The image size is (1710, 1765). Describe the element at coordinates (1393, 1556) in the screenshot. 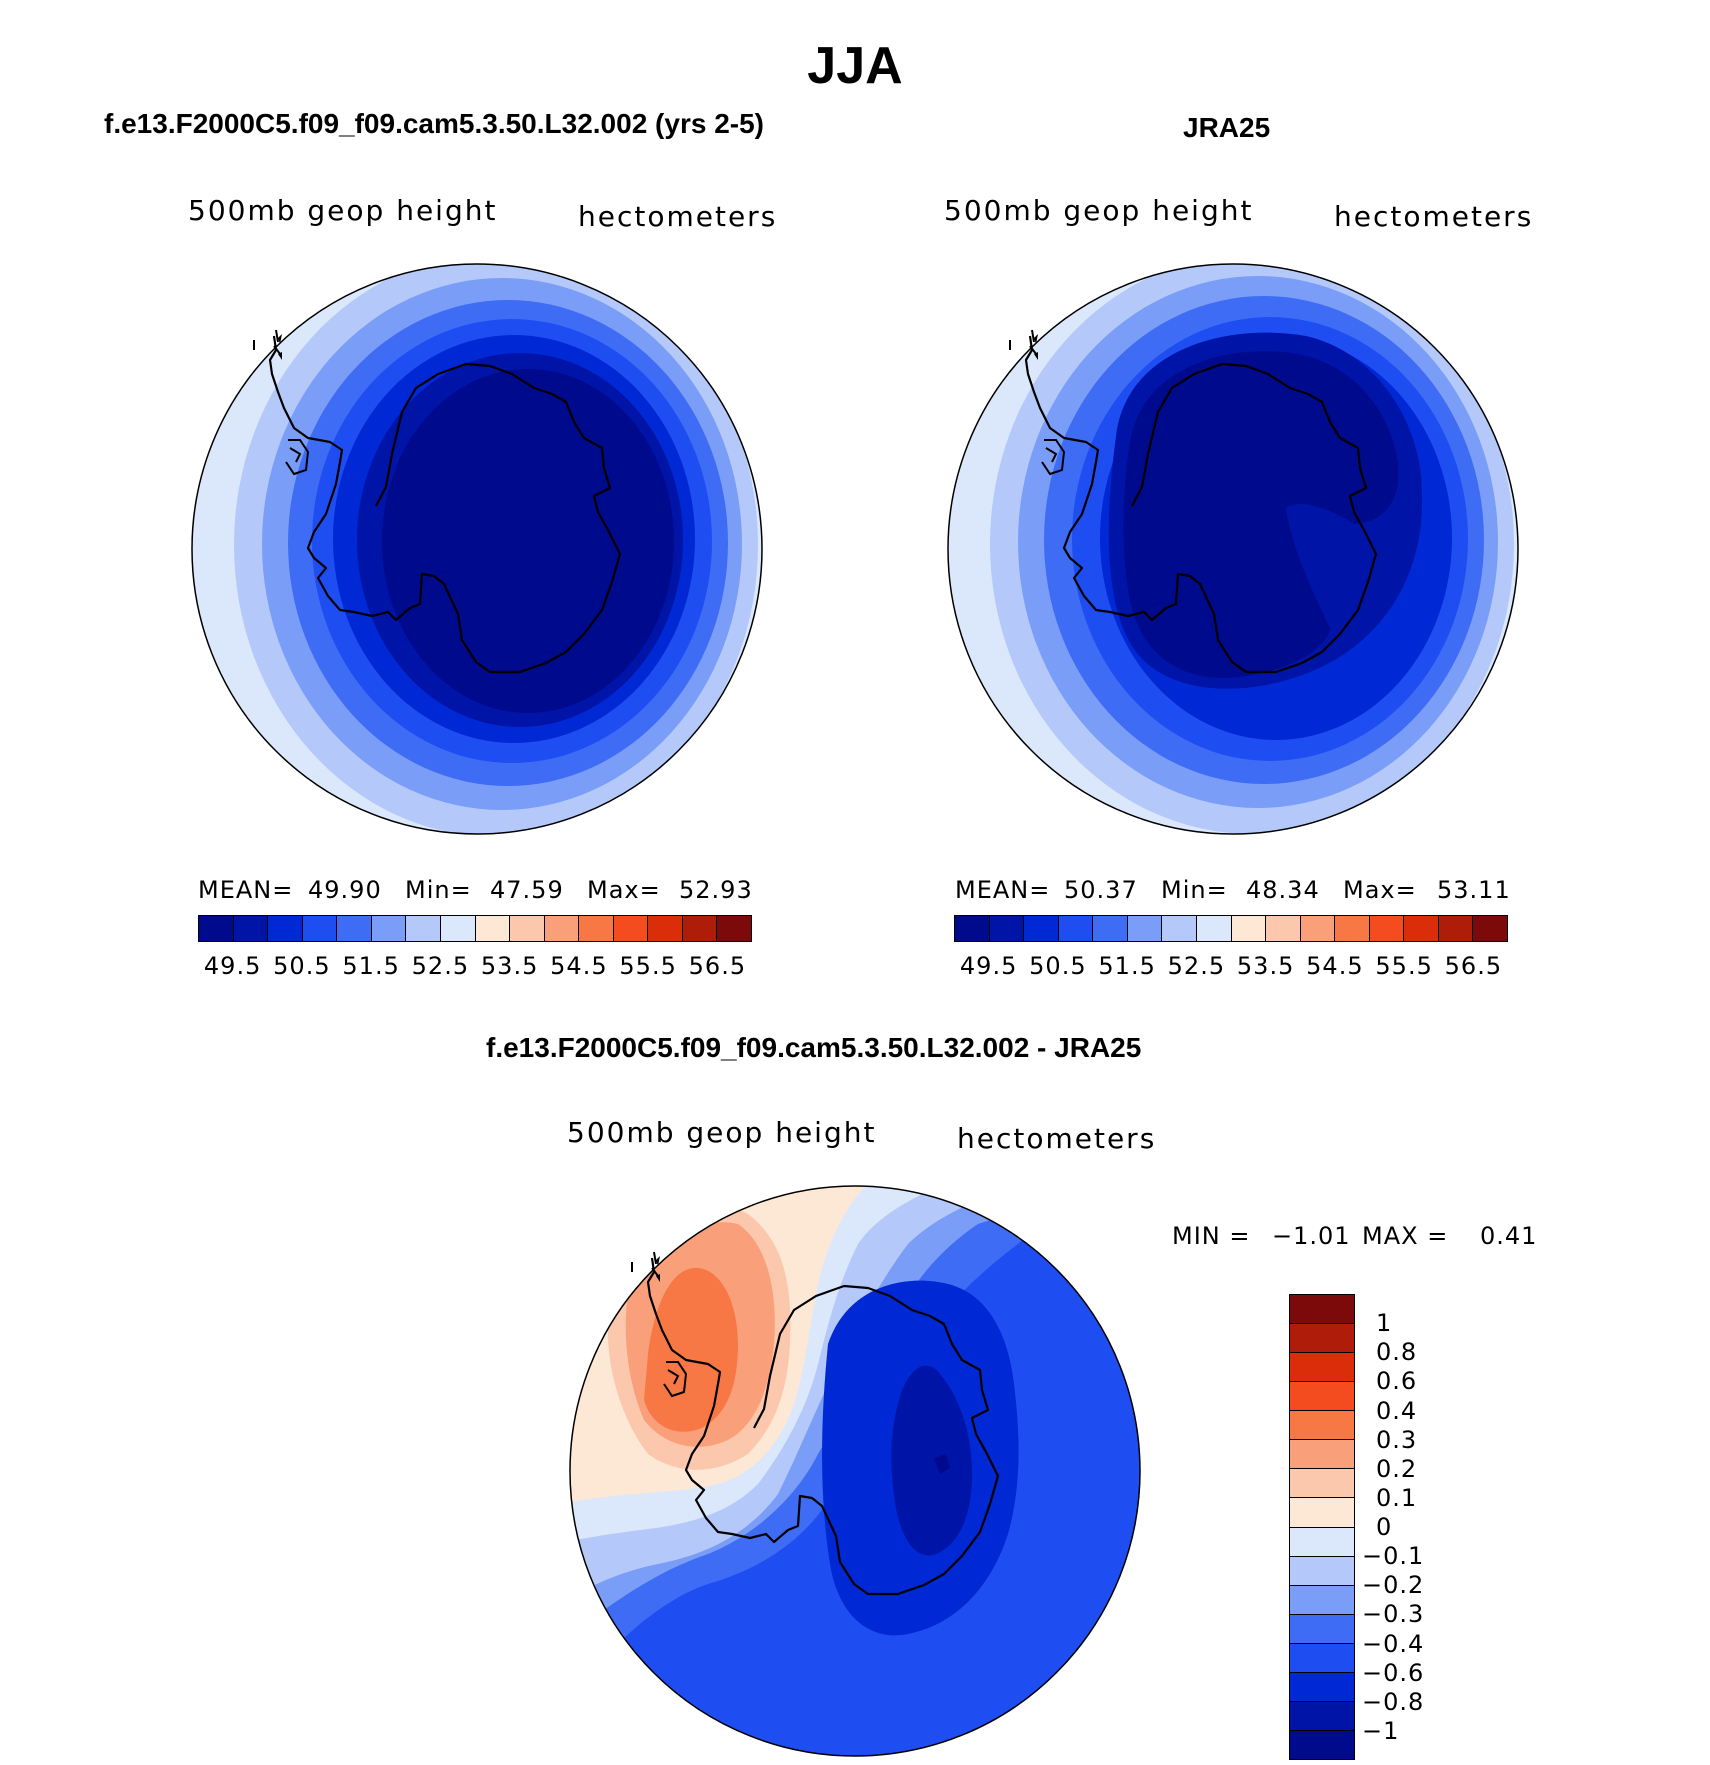

I see `colorbar-tick-label: −0.1` at that location.